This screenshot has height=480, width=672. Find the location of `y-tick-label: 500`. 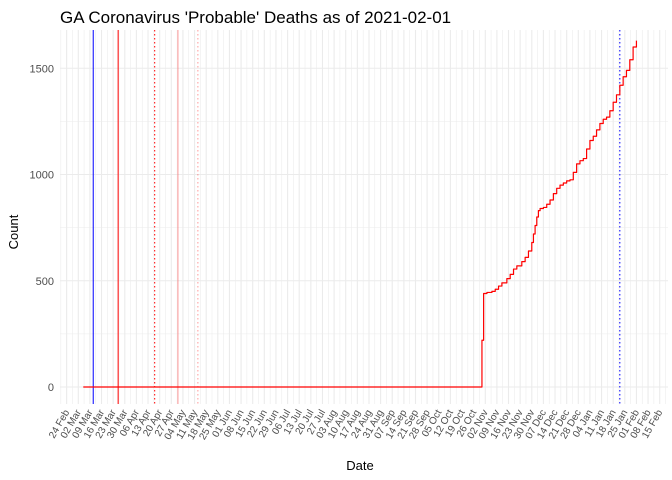

y-tick-label: 500 is located at coordinates (45, 282).